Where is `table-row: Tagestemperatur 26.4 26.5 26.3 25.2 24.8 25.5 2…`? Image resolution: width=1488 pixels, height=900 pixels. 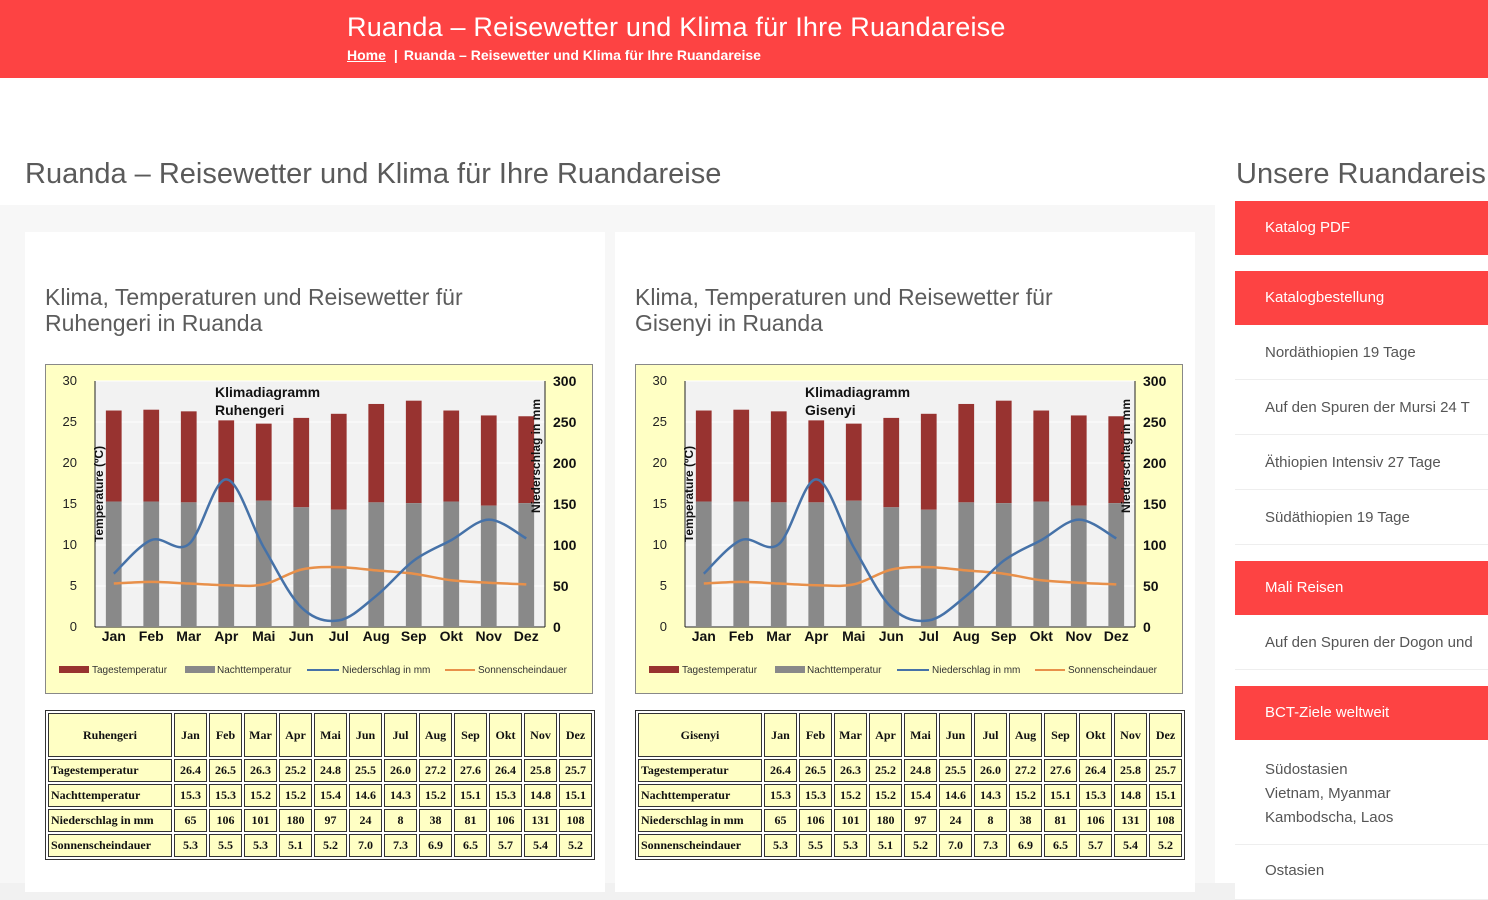 table-row: Tagestemperatur 26.4 26.5 26.3 25.2 24.8 25.5 2… is located at coordinates (320, 770).